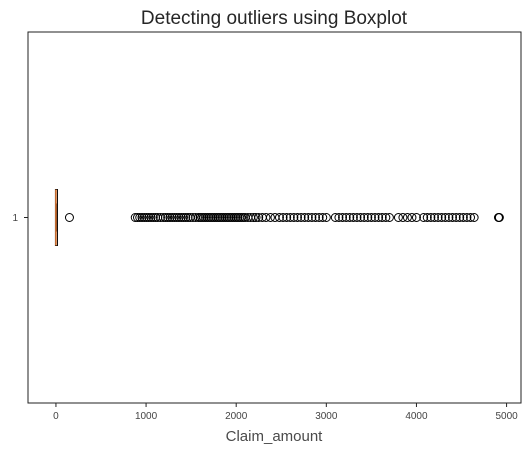 The image size is (532, 453). Describe the element at coordinates (15, 218) in the screenshot. I see `y-tick-label: 1` at that location.